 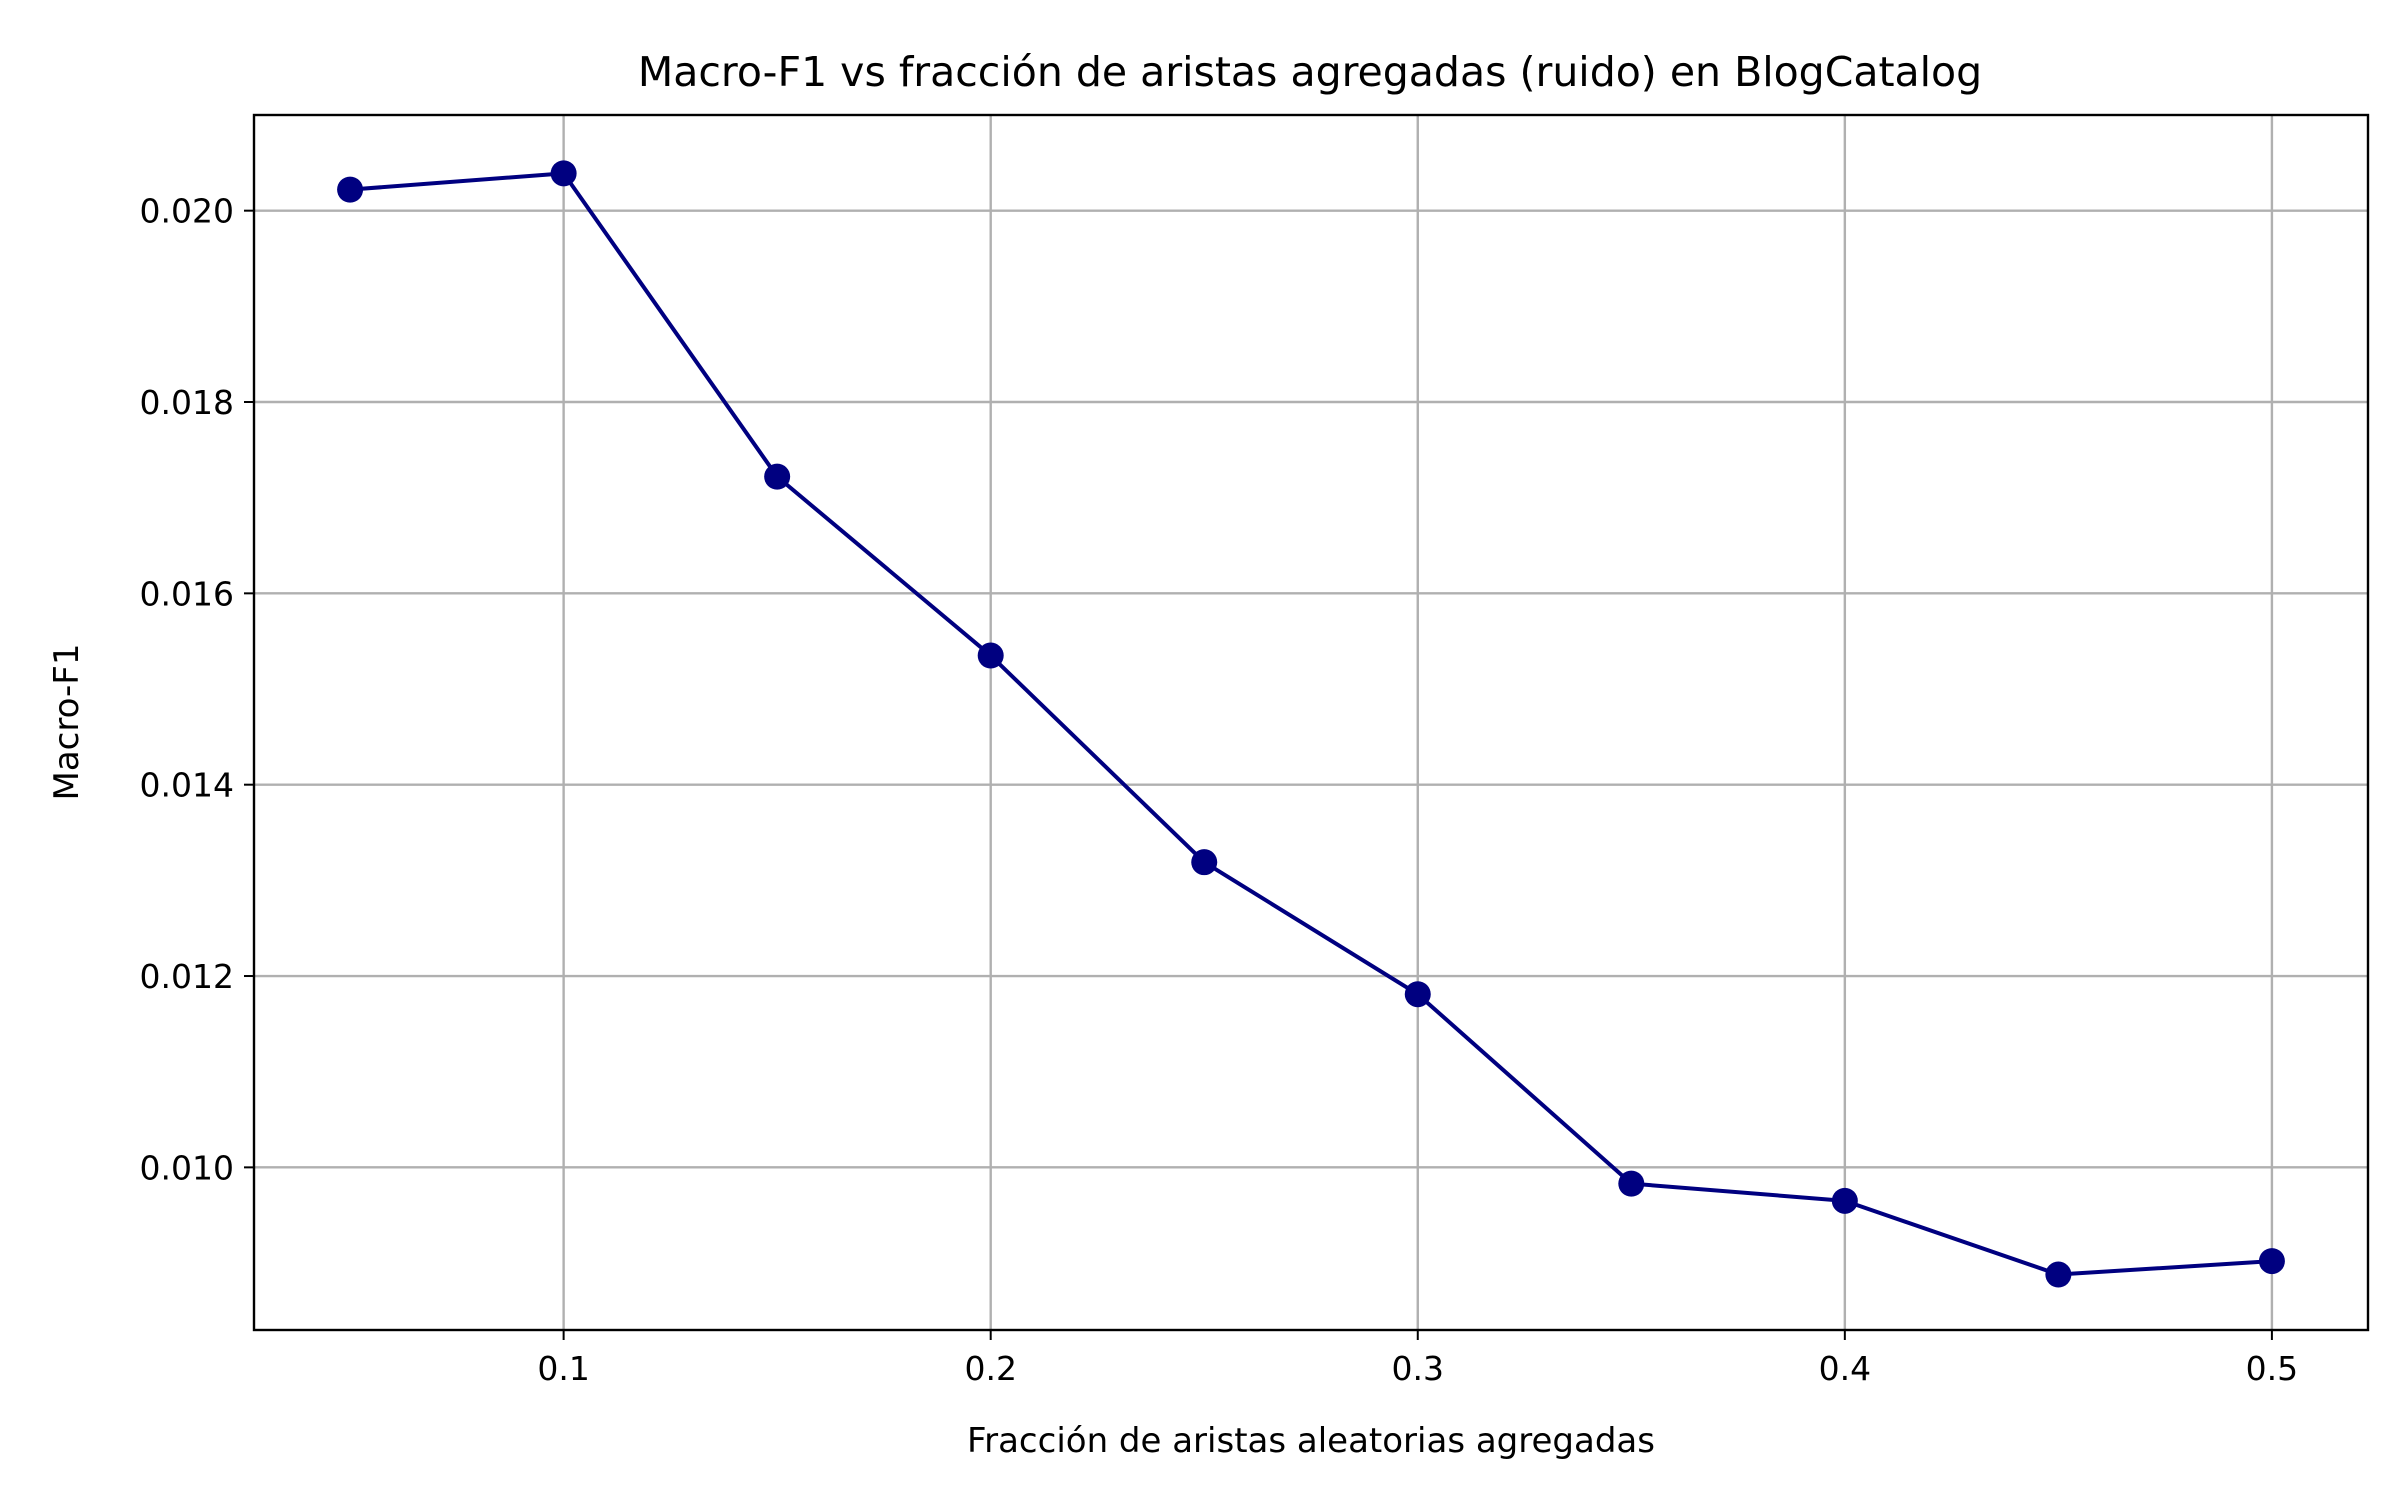 What do you see at coordinates (563, 1368) in the screenshot?
I see `x-tick-label: 0.1` at bounding box center [563, 1368].